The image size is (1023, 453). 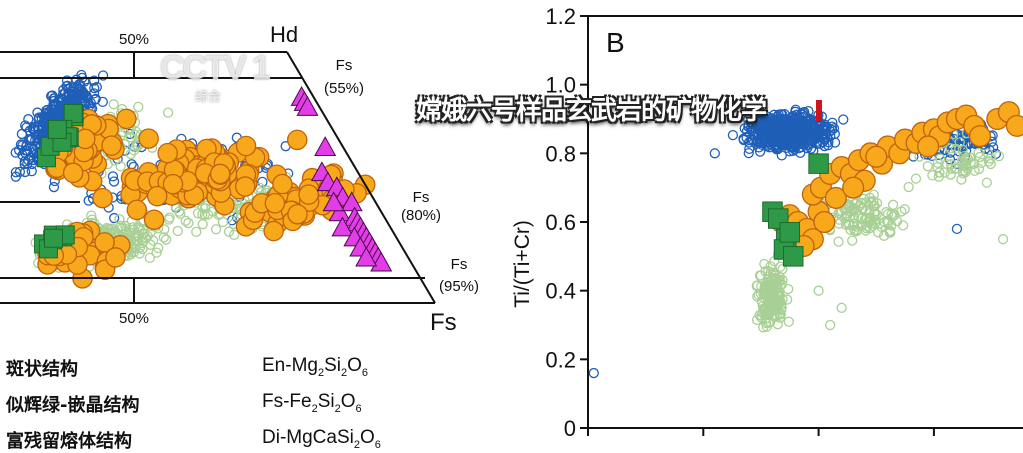 What do you see at coordinates (522, 264) in the screenshot?
I see `y-axis-label: Ti/(Ti+Cr)` at bounding box center [522, 264].